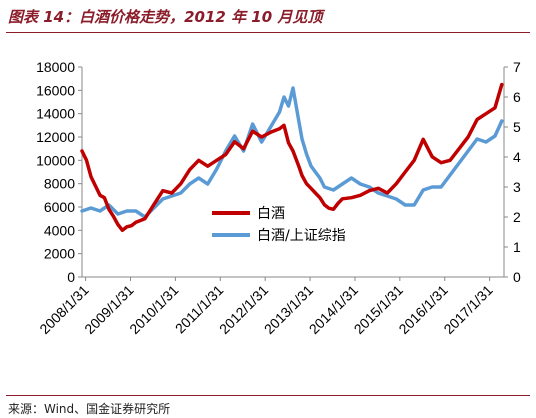 This screenshot has height=418, width=536. I want to click on right-tick-label: 6, so click(517, 97).